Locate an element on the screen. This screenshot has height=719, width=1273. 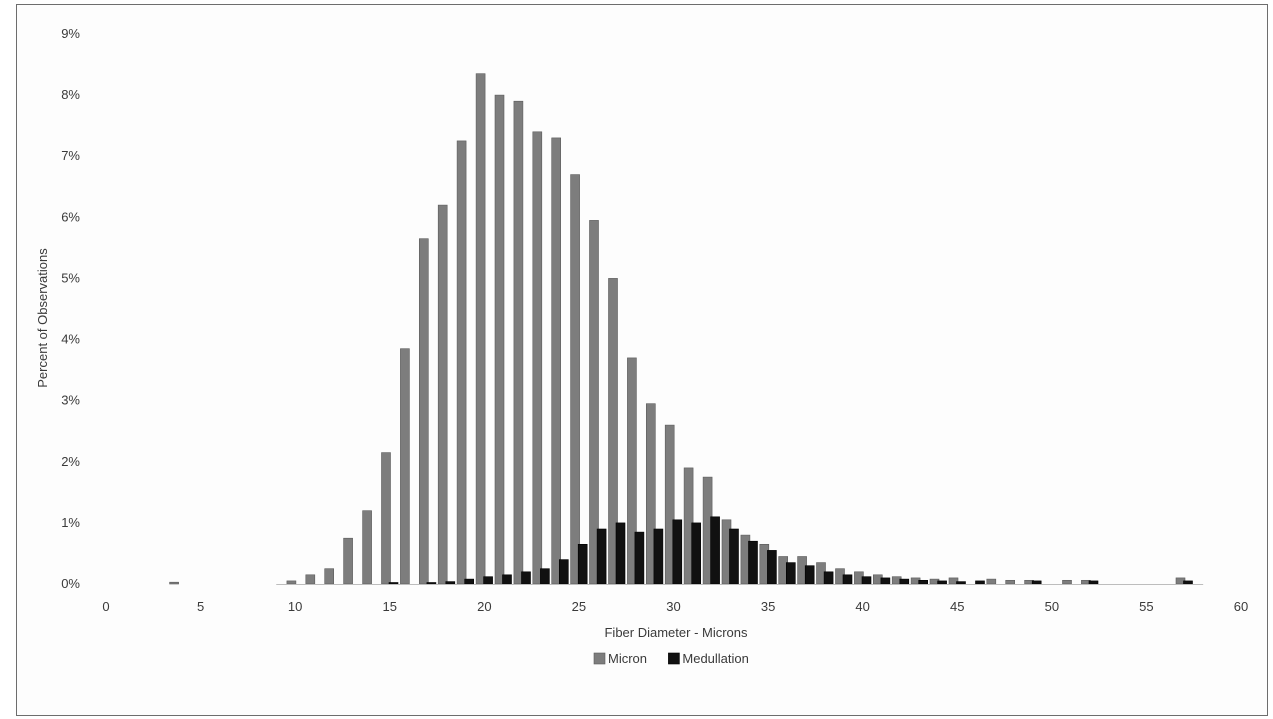
legend-label: Micron is located at coordinates (627, 658).